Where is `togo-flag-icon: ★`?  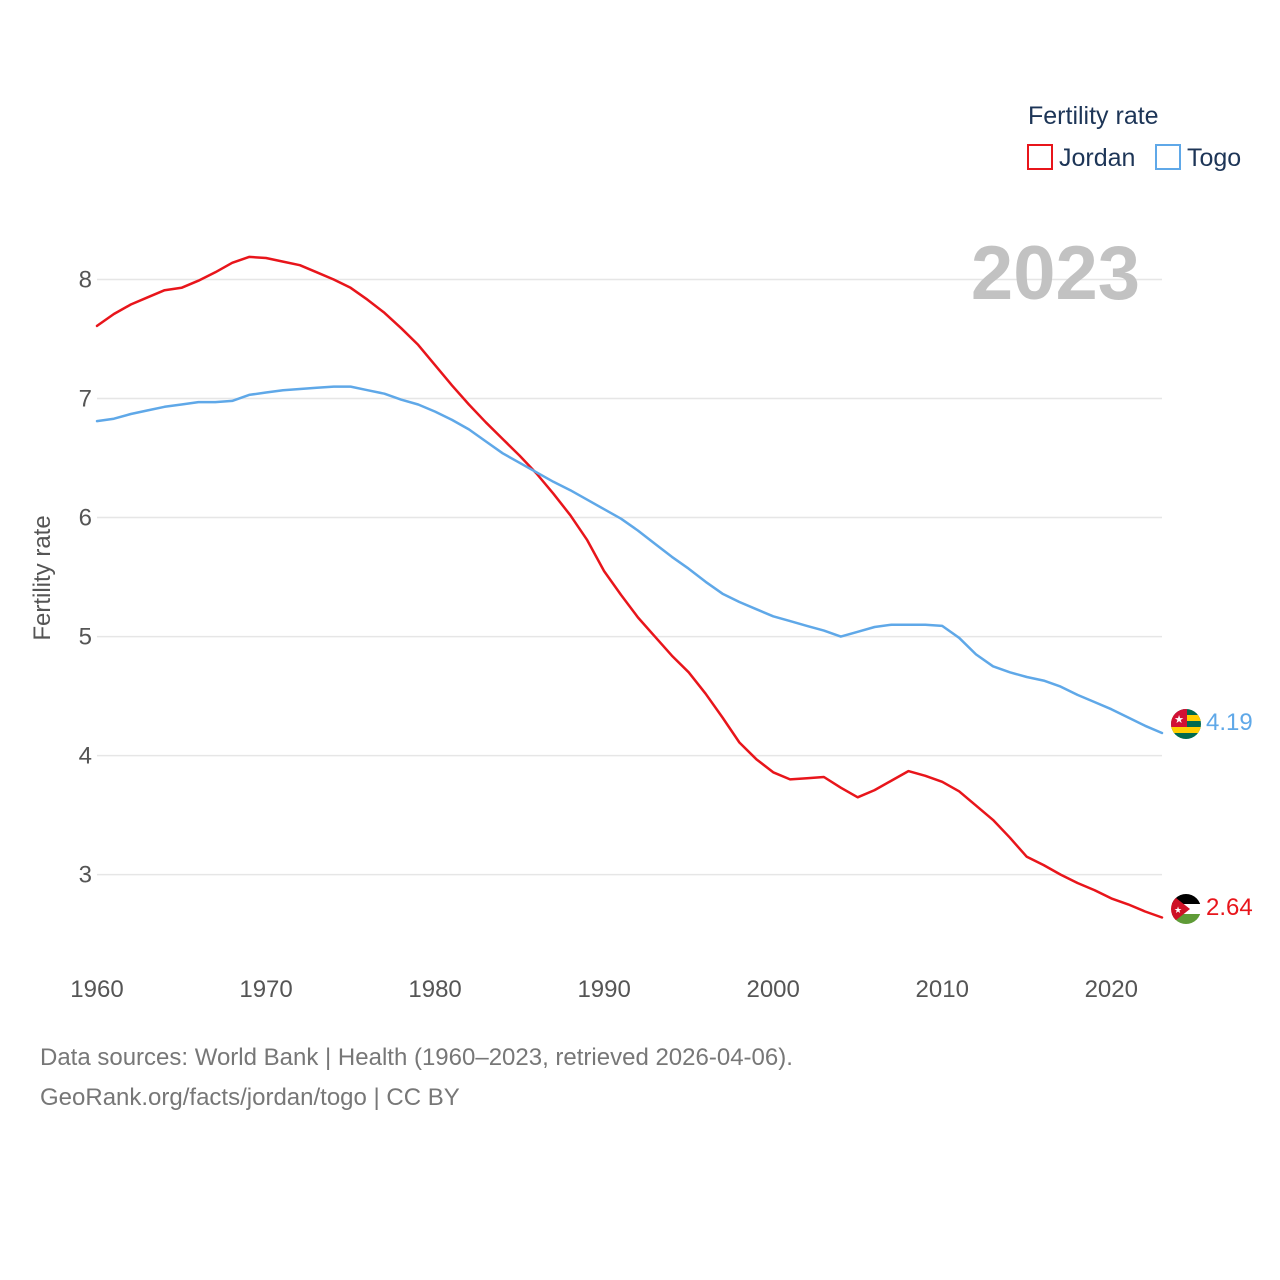
togo-flag-icon: ★ is located at coordinates (1186, 724).